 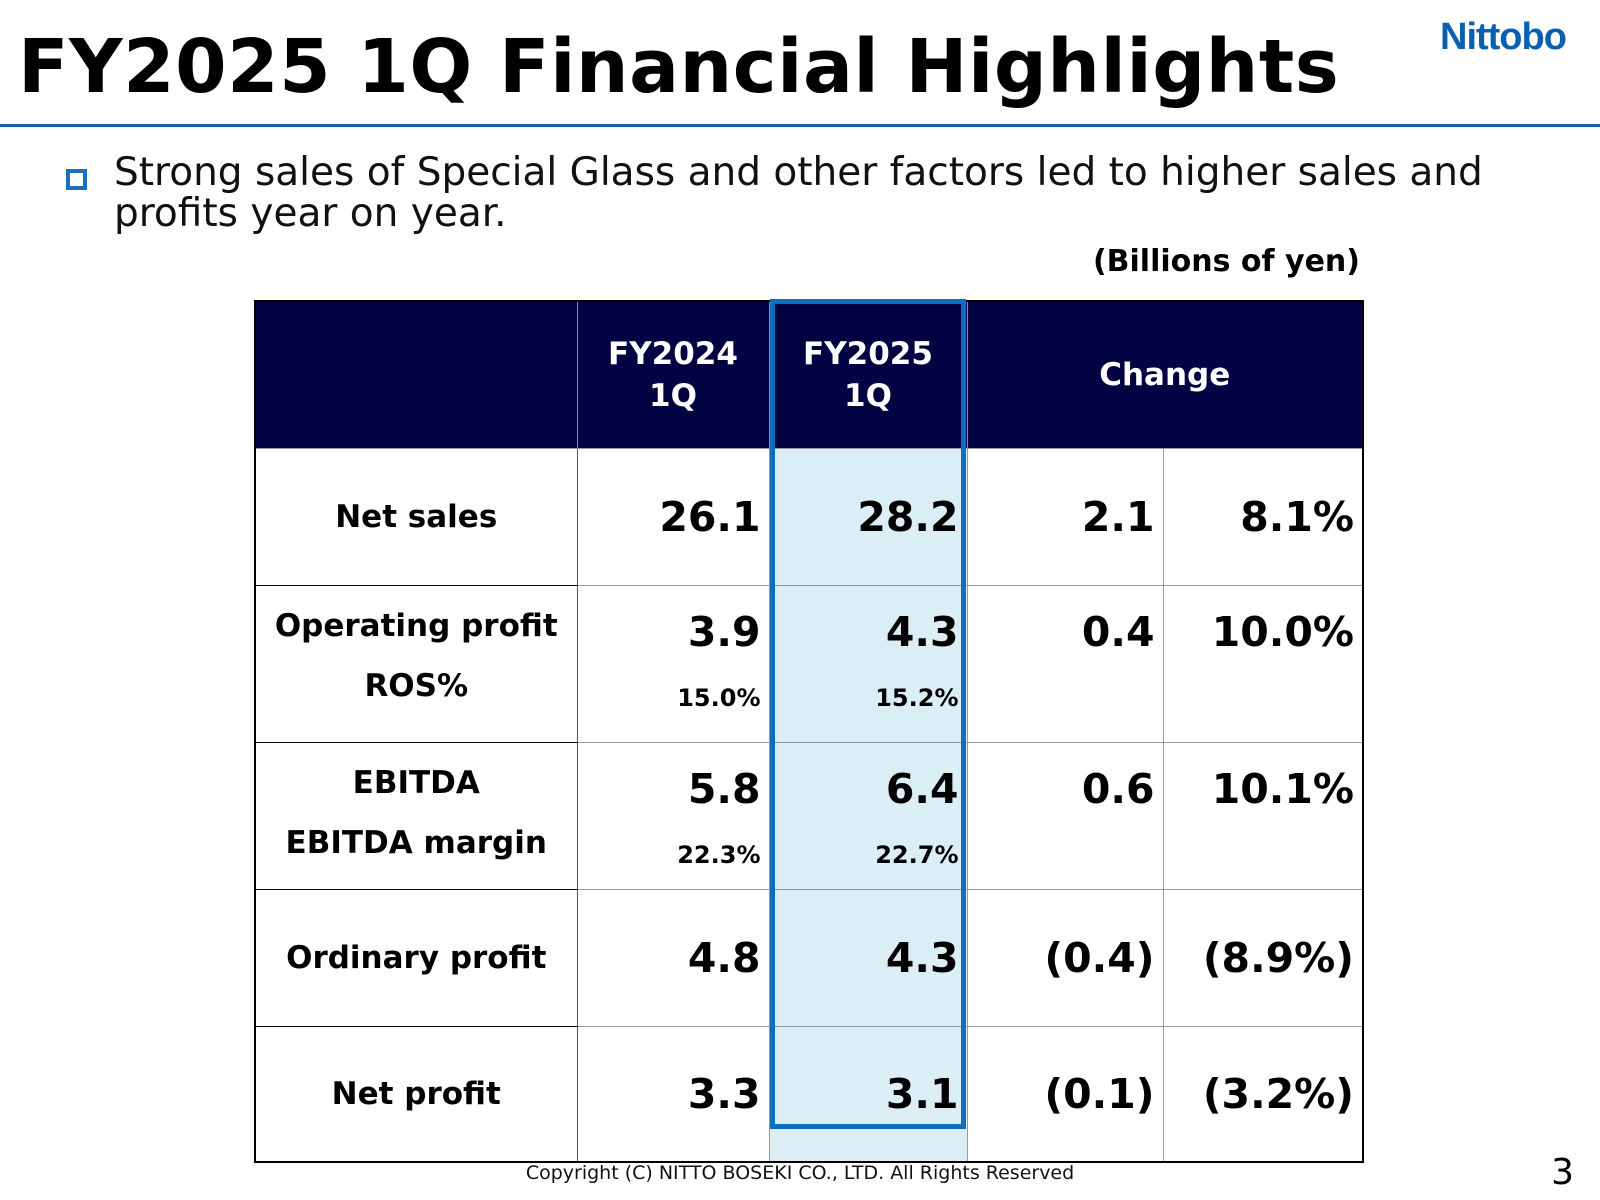 What do you see at coordinates (416, 816) in the screenshot?
I see `row-label-ebitda: EBITDA EBITDA margin` at bounding box center [416, 816].